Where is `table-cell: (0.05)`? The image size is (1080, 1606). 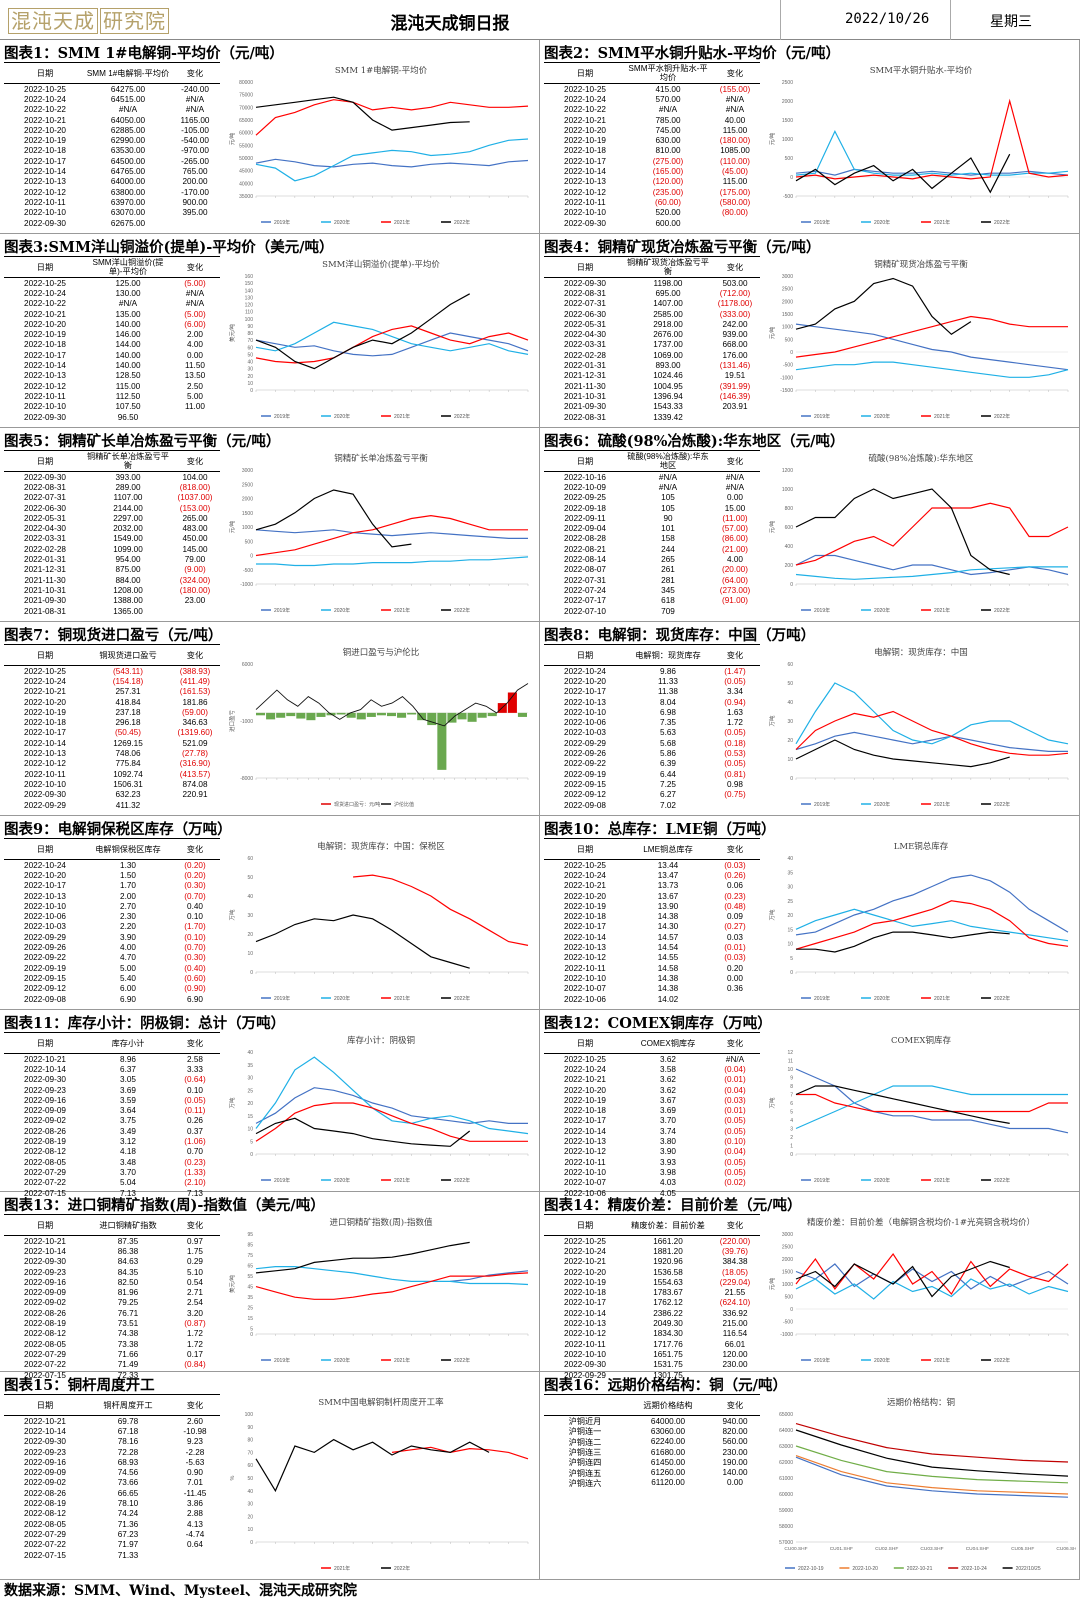 table-cell: (0.05) is located at coordinates (735, 1131).